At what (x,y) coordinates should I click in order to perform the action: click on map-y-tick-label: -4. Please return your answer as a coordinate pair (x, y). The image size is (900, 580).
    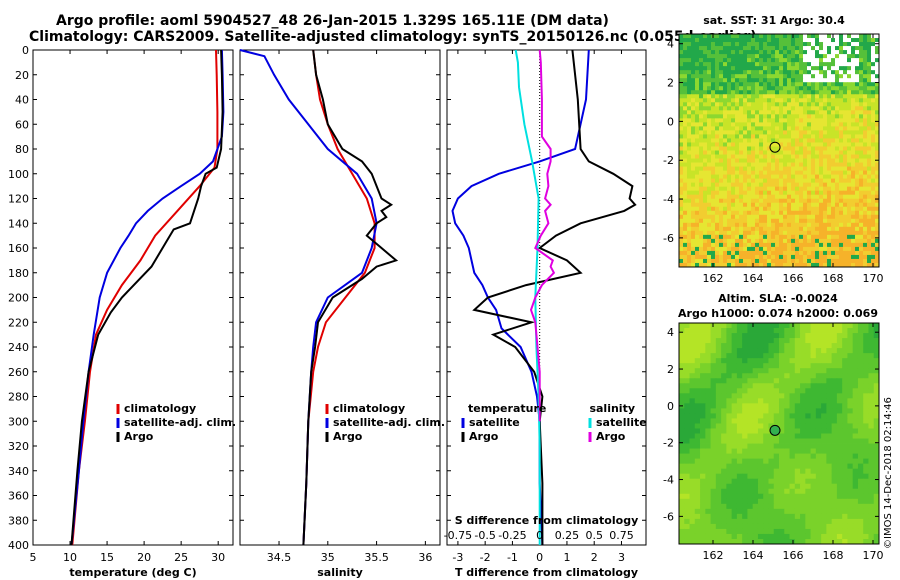
    Looking at the image, I should click on (668, 199).